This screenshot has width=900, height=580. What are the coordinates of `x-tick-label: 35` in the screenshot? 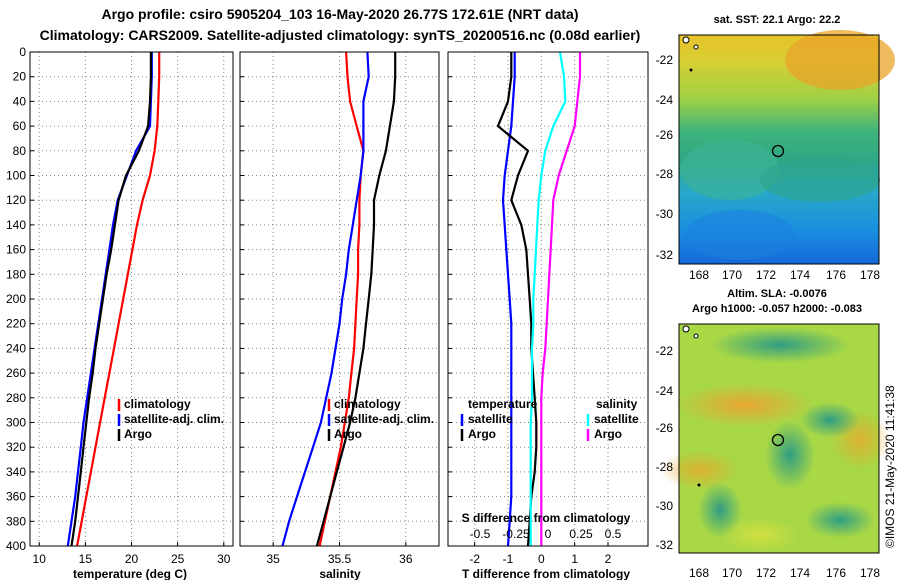 It's located at (273, 559).